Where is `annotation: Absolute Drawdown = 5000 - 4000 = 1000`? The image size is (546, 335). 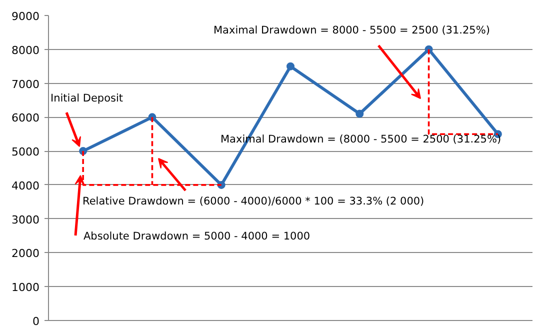 annotation: Absolute Drawdown = 5000 - 4000 = 1000 is located at coordinates (197, 236).